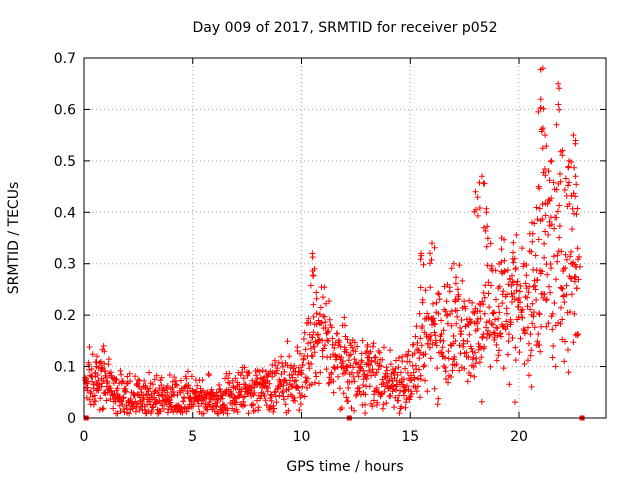  Describe the element at coordinates (71, 419) in the screenshot. I see `y-tick-label: 0` at that location.